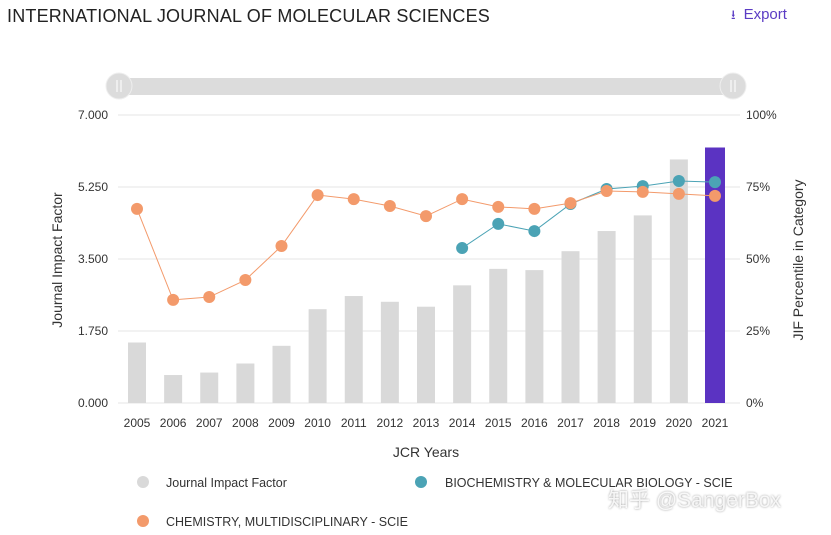 Image resolution: width=831 pixels, height=535 pixels. I want to click on point-chem-2006, so click(173, 299).